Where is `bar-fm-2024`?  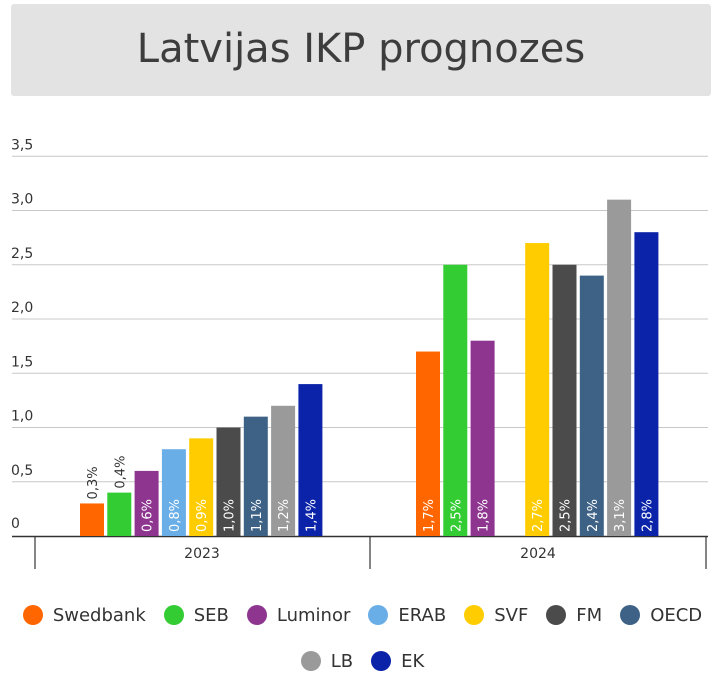
bar-fm-2024 is located at coordinates (564, 400).